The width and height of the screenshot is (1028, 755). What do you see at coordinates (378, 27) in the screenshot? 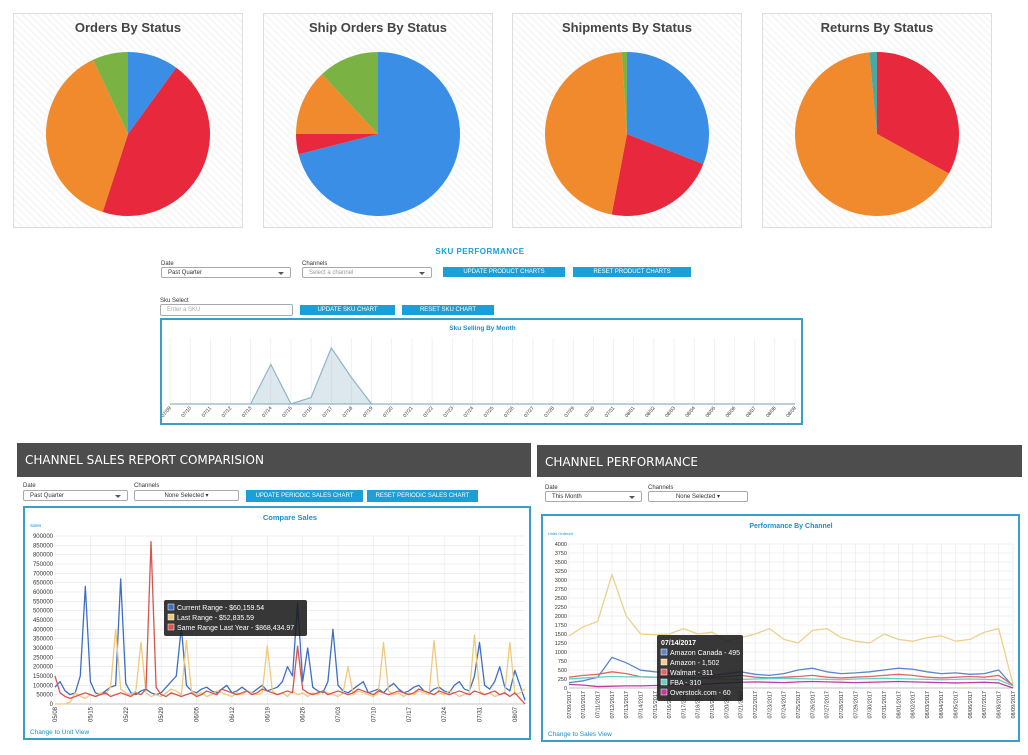
I see `chart-title: Ship Orders By Status` at bounding box center [378, 27].